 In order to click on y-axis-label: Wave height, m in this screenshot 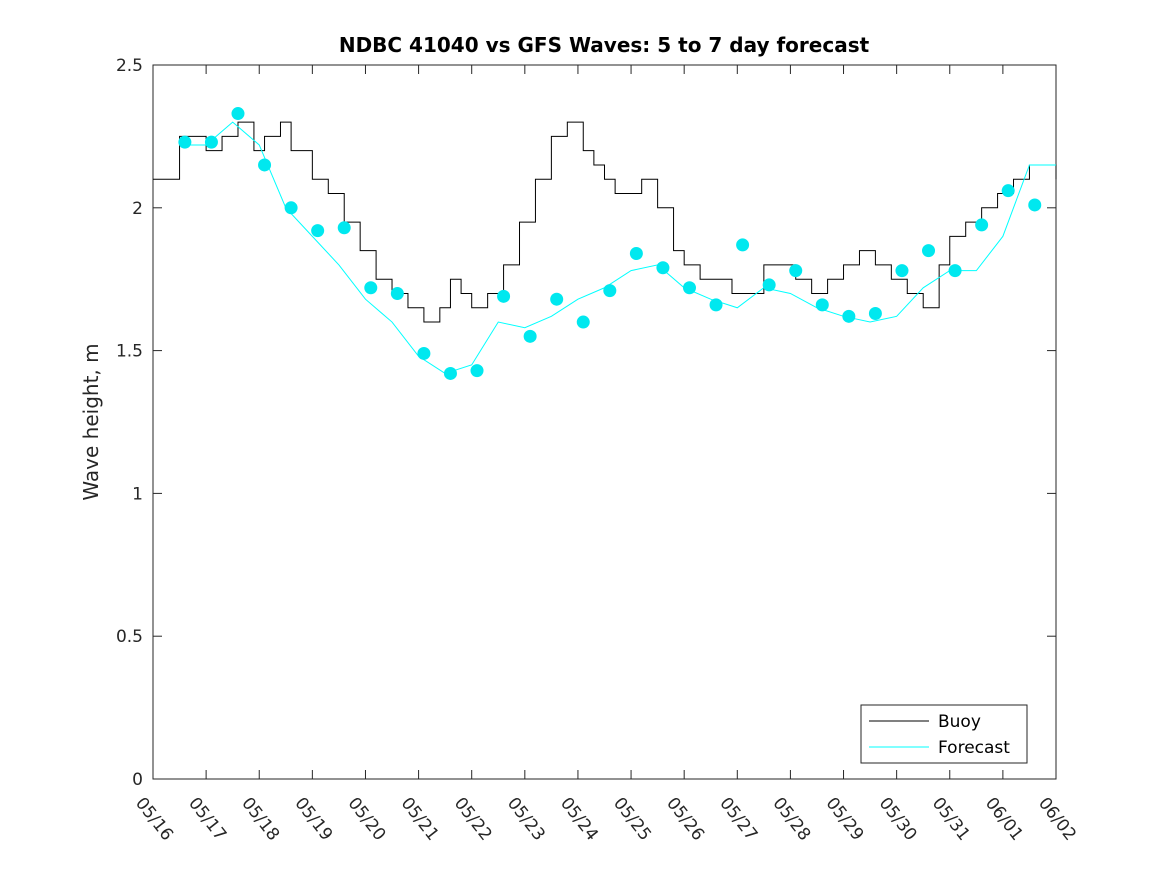, I will do `click(91, 421)`.